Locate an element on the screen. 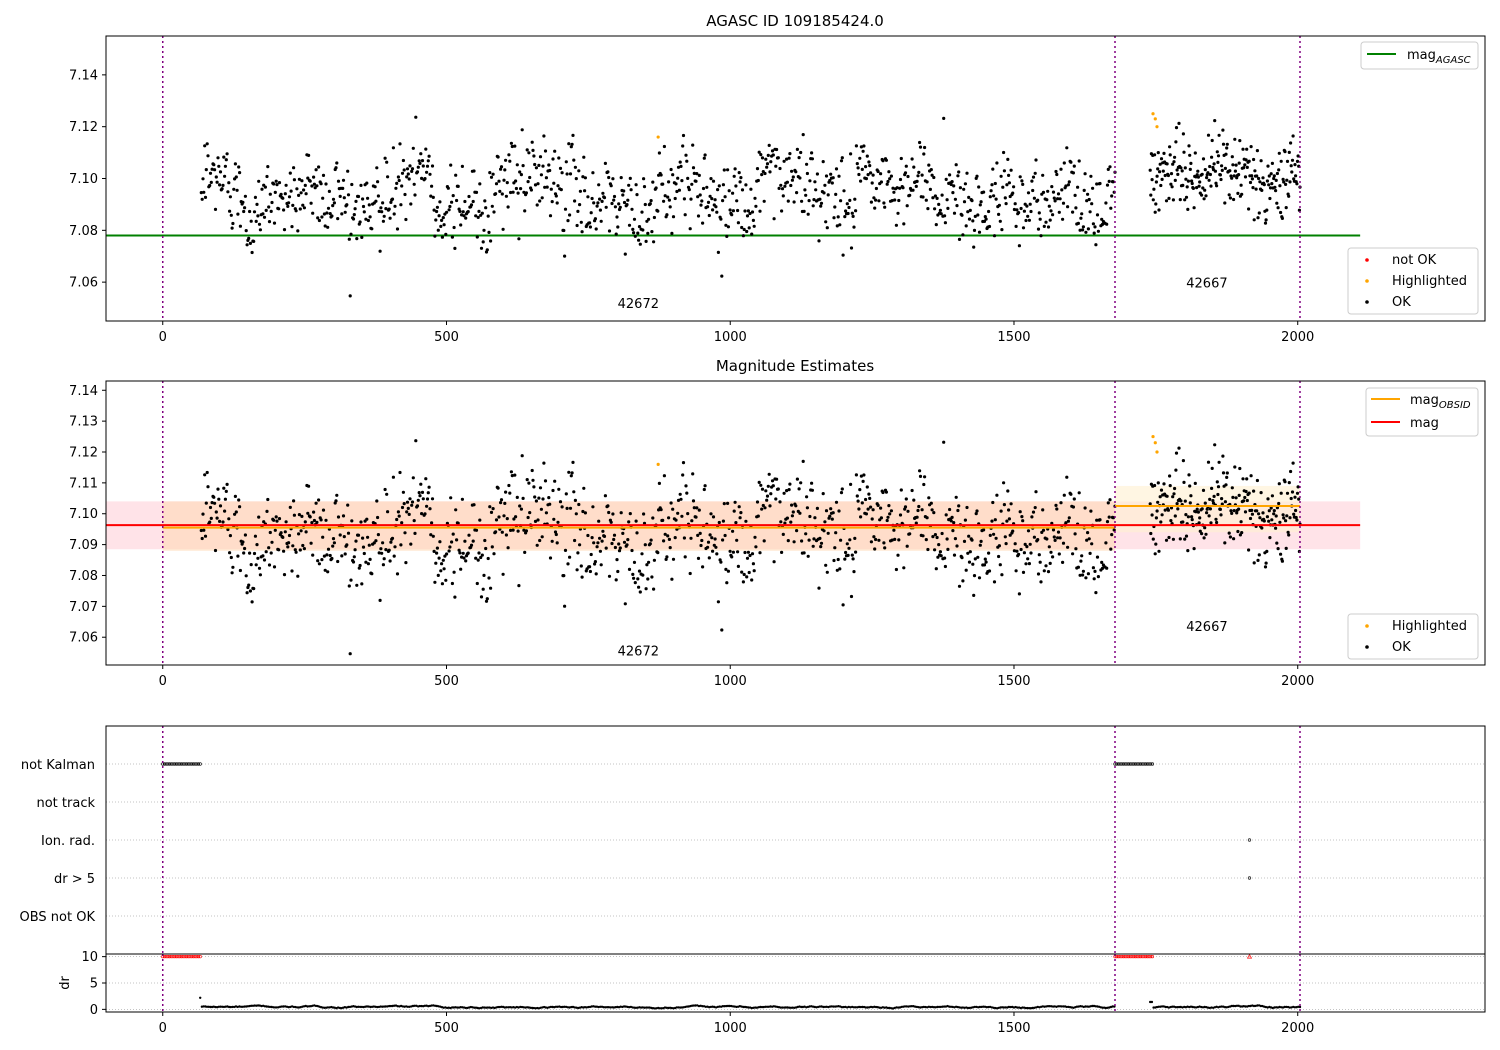 Image resolution: width=1500 pixels, height=1050 pixels. data-point-highlighted is located at coordinates (1157, 452).